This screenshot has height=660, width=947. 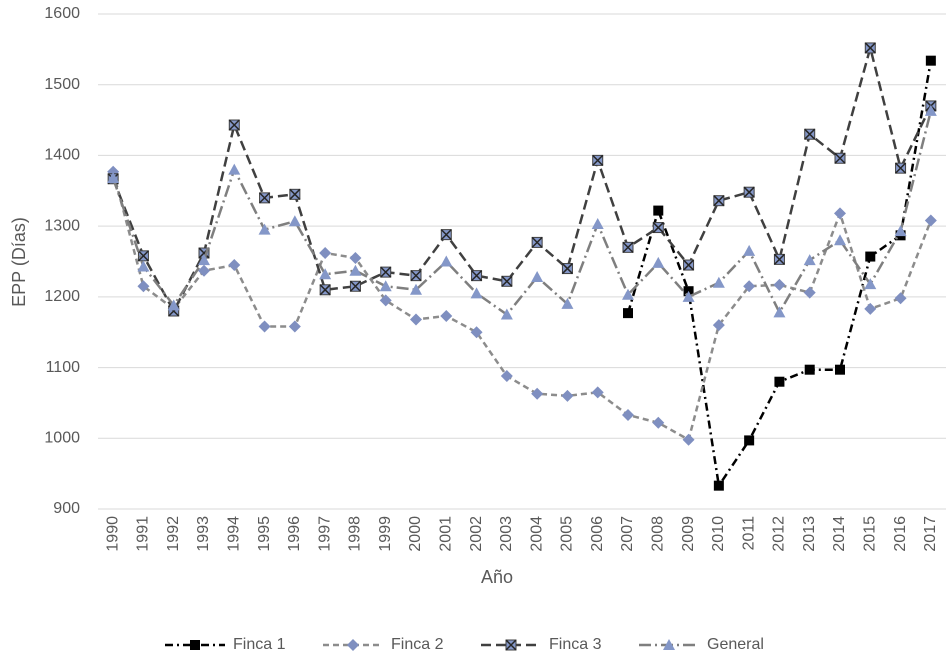 I want to click on x-tick-label: 2016, so click(x=900, y=534).